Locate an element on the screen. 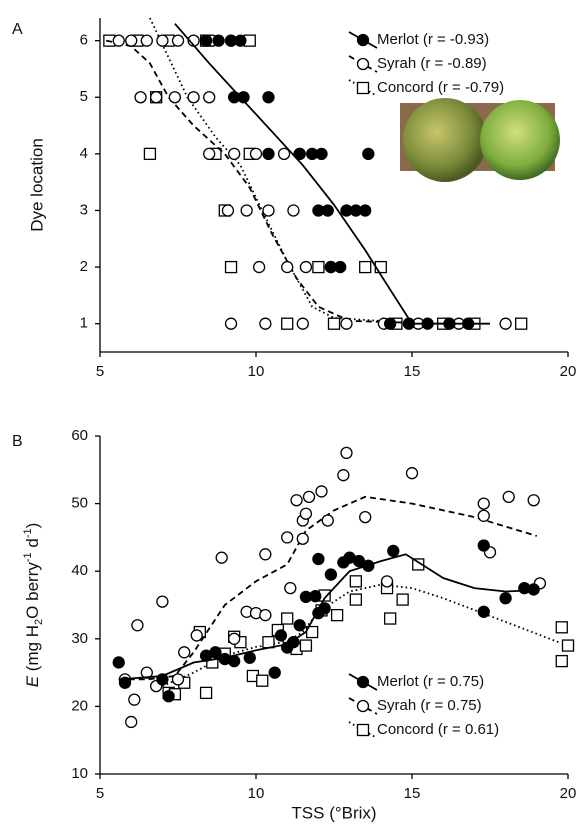 The image size is (580, 825). y-tick-label: 4 is located at coordinates (84, 153).